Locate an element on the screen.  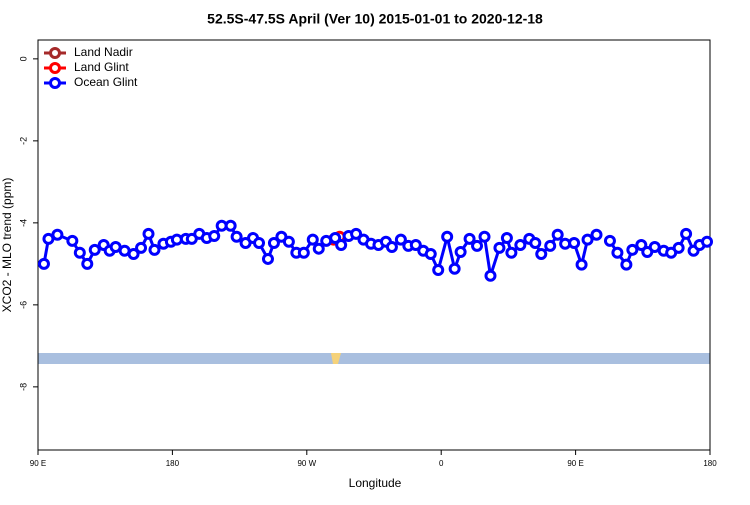
x-tick-label: 0 is located at coordinates (441, 463).